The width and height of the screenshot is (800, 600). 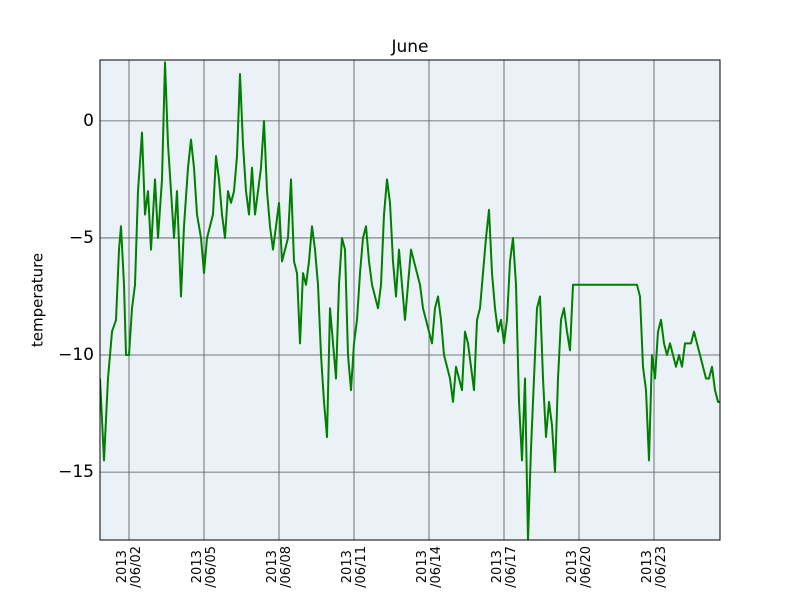 What do you see at coordinates (653, 567) in the screenshot?
I see `x-tick-label: 2013 /06/23` at bounding box center [653, 567].